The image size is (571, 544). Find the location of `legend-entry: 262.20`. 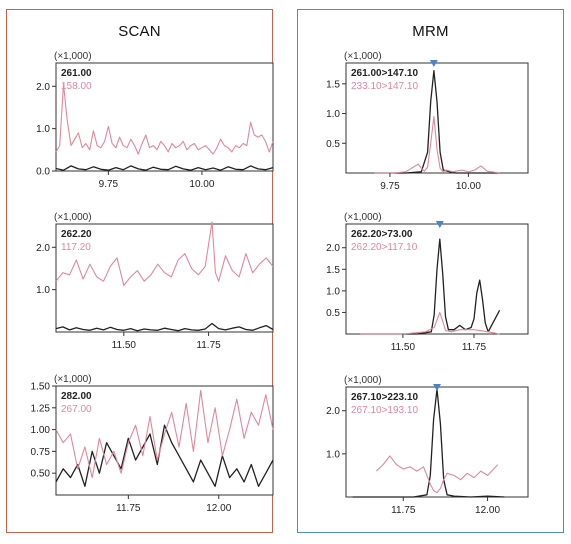

legend-entry: 262.20 is located at coordinates (76, 234).